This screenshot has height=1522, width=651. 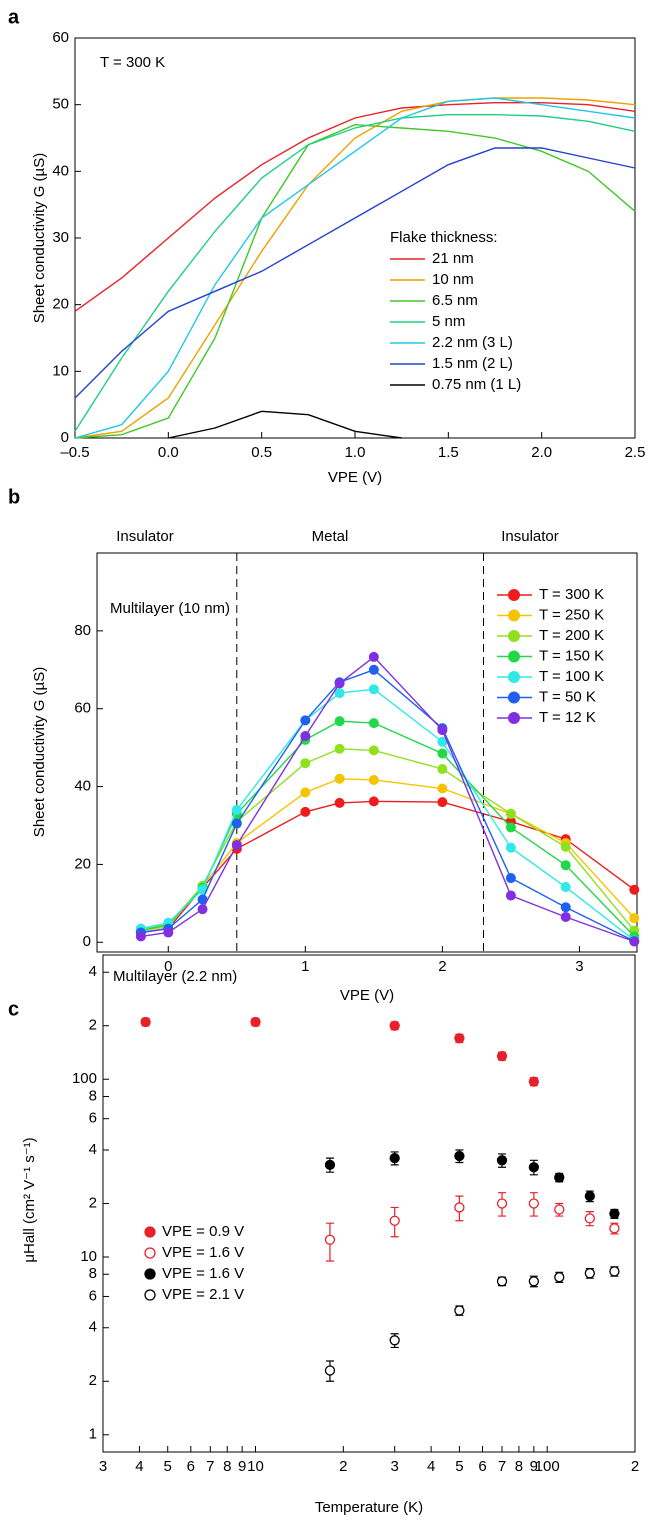 What do you see at coordinates (369, 1507) in the screenshot?
I see `x-axis-label: Temperature (K)` at bounding box center [369, 1507].